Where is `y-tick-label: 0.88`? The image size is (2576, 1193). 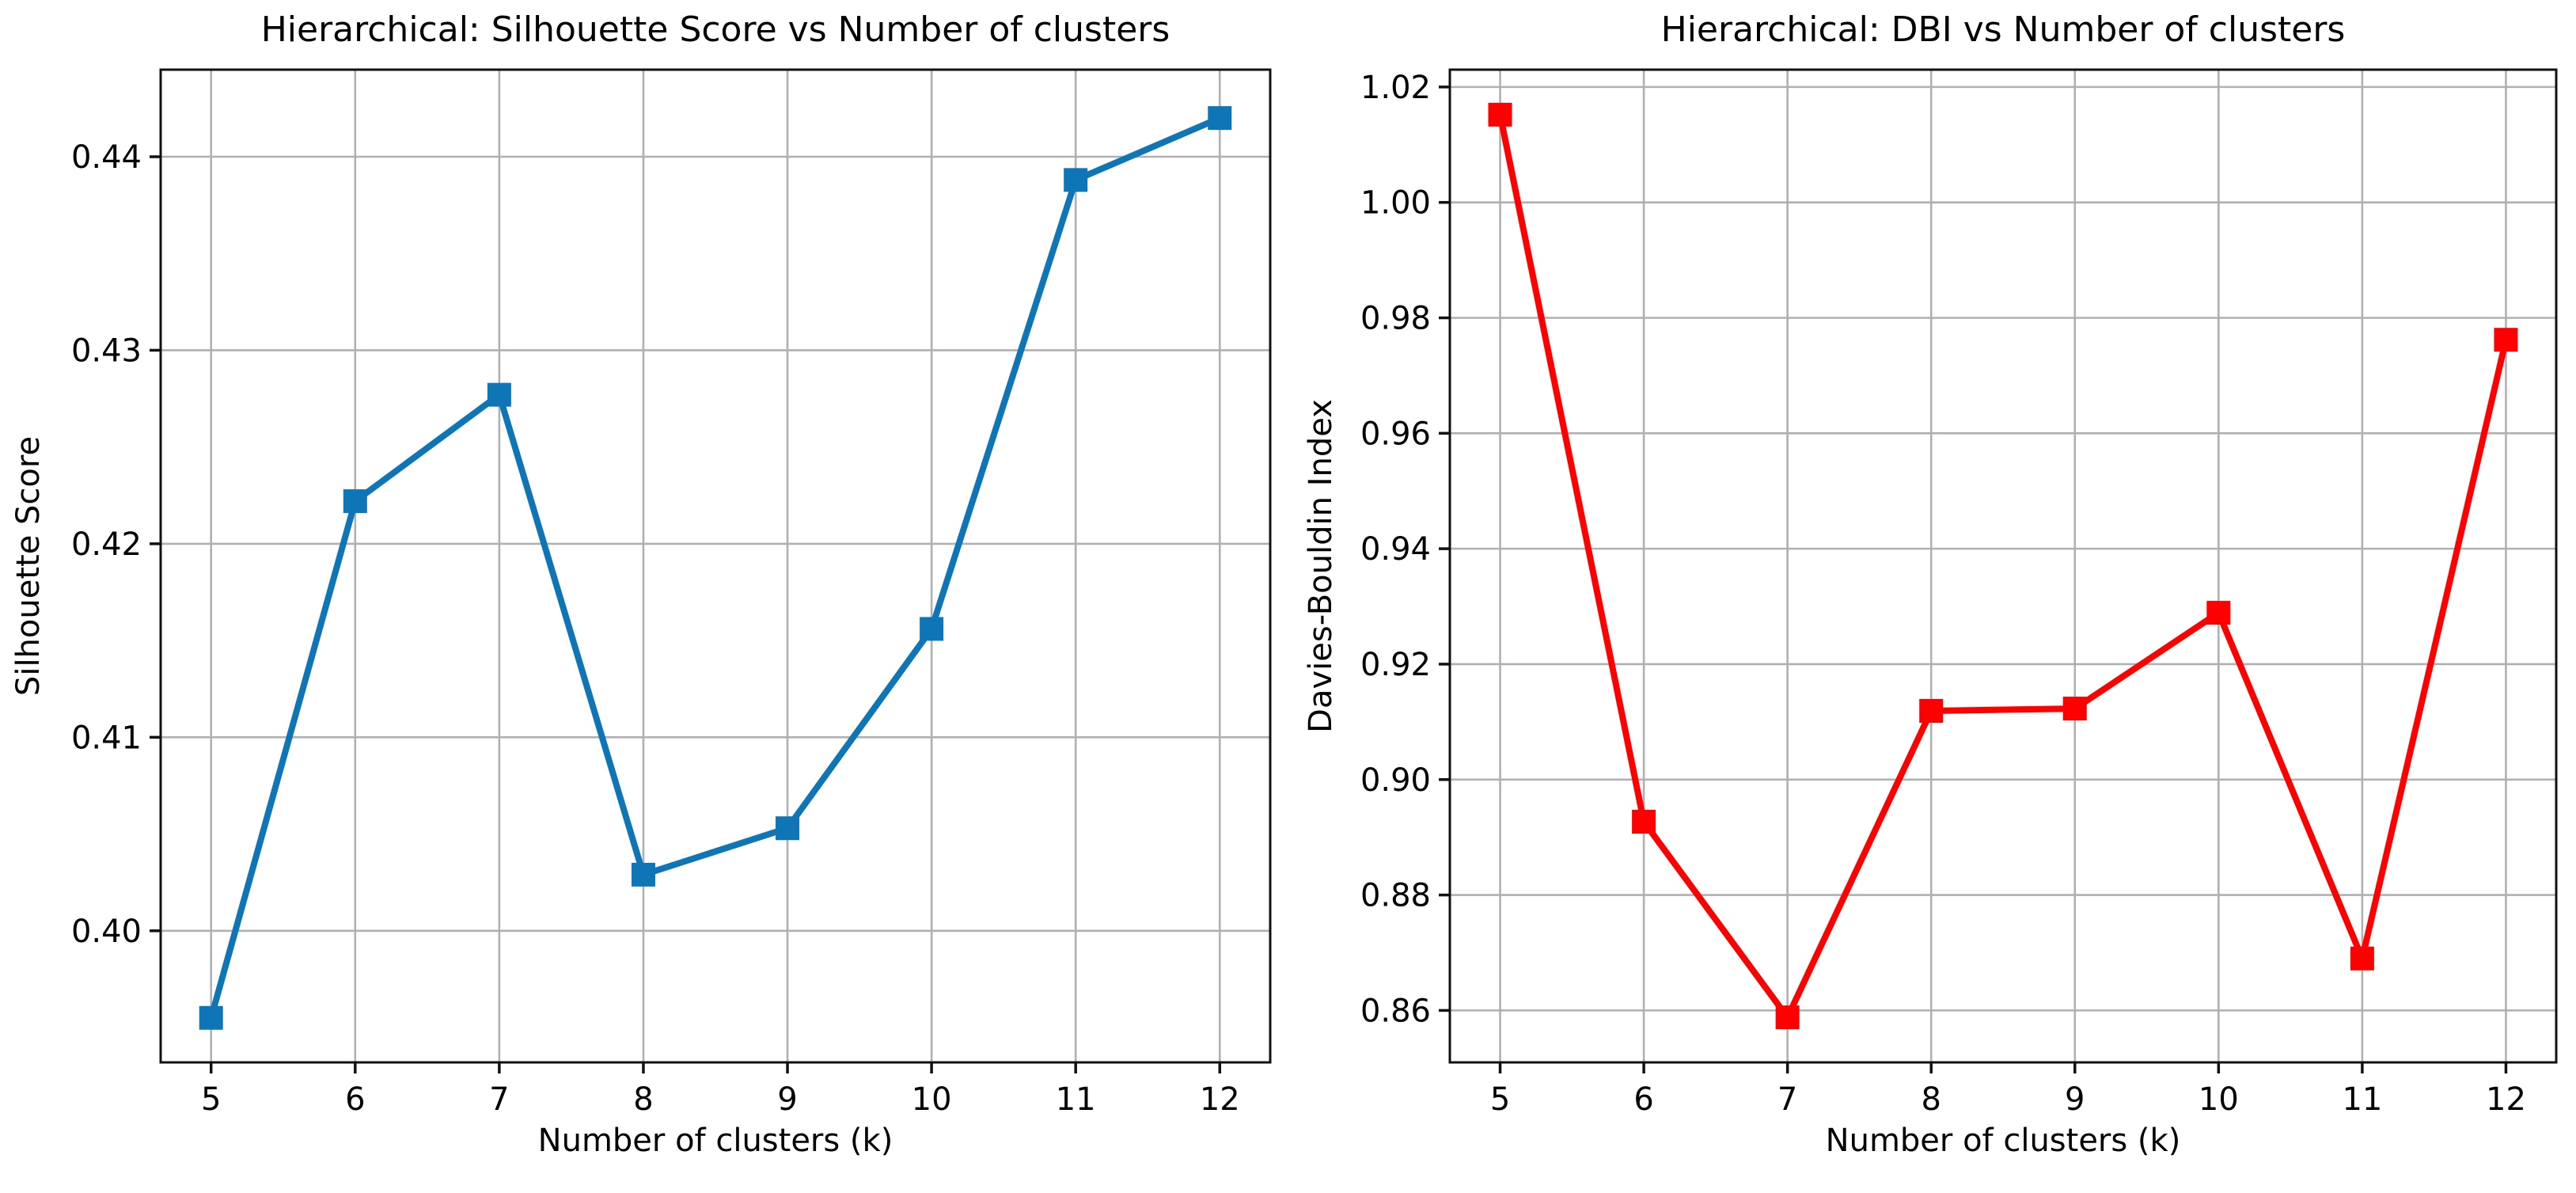
y-tick-label: 0.88 is located at coordinates (1395, 896).